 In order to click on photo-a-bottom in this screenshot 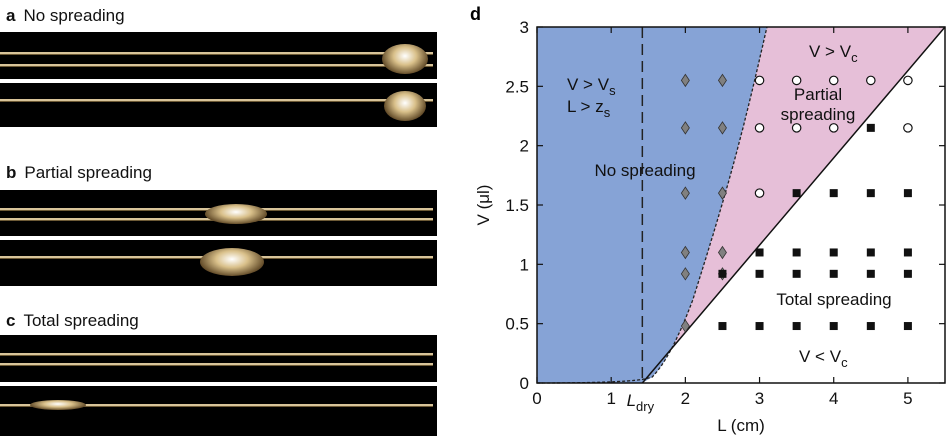, I will do `click(218, 105)`.